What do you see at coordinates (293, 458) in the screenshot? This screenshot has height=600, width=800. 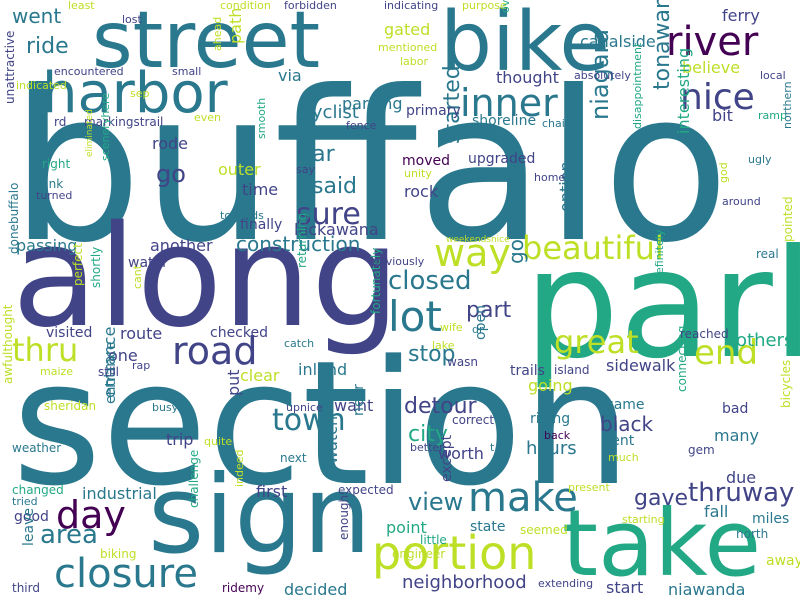 I see `word: next` at bounding box center [293, 458].